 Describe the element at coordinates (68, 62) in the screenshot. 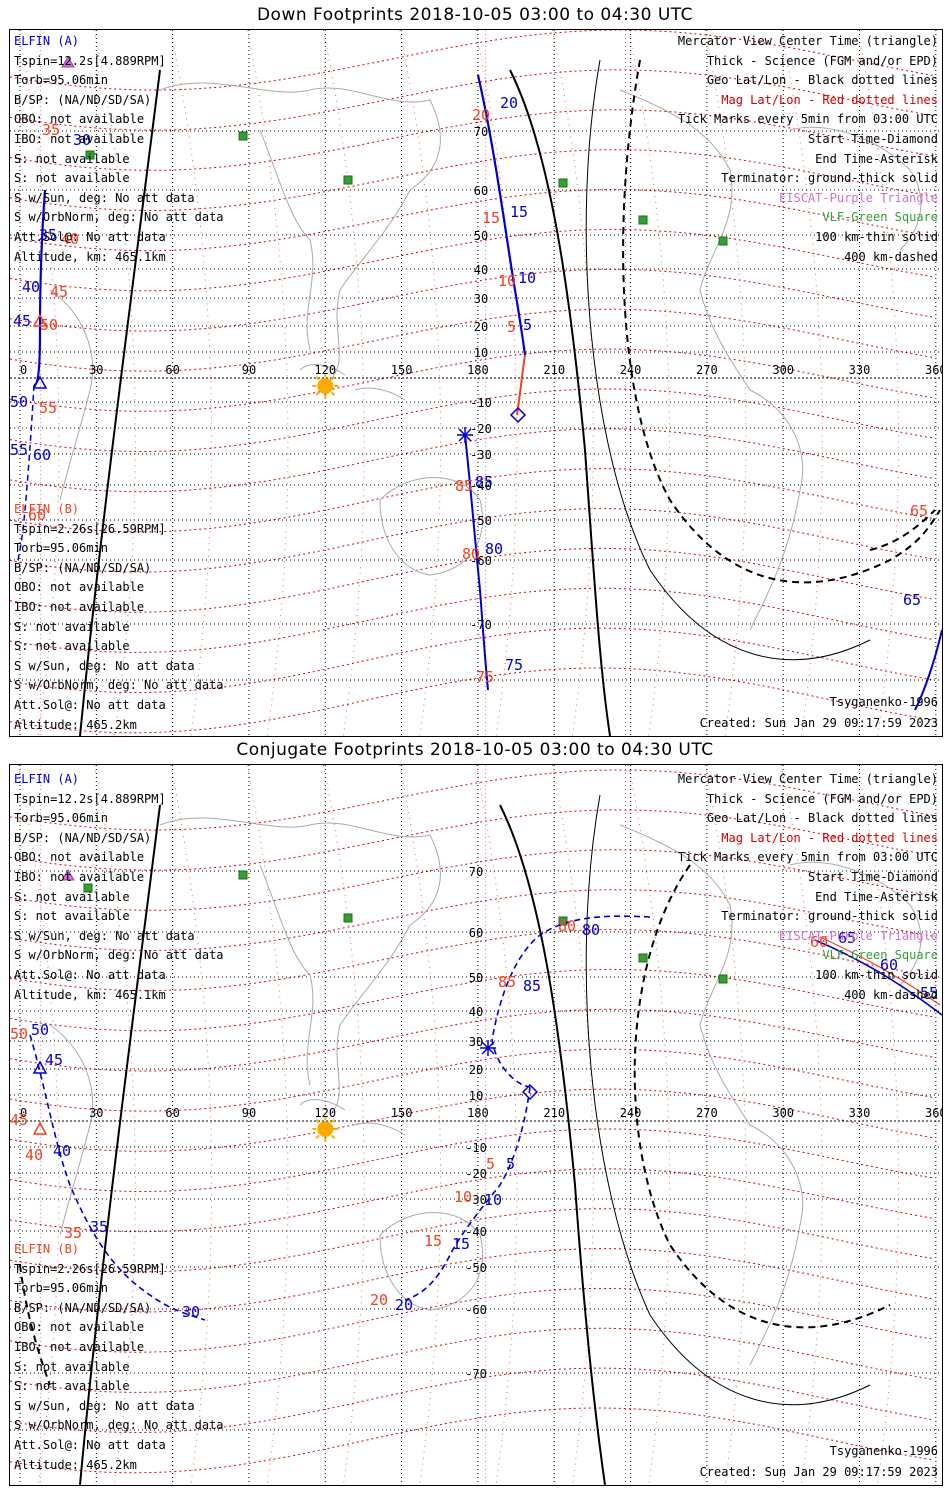

I see `eiscat-triangle` at that location.